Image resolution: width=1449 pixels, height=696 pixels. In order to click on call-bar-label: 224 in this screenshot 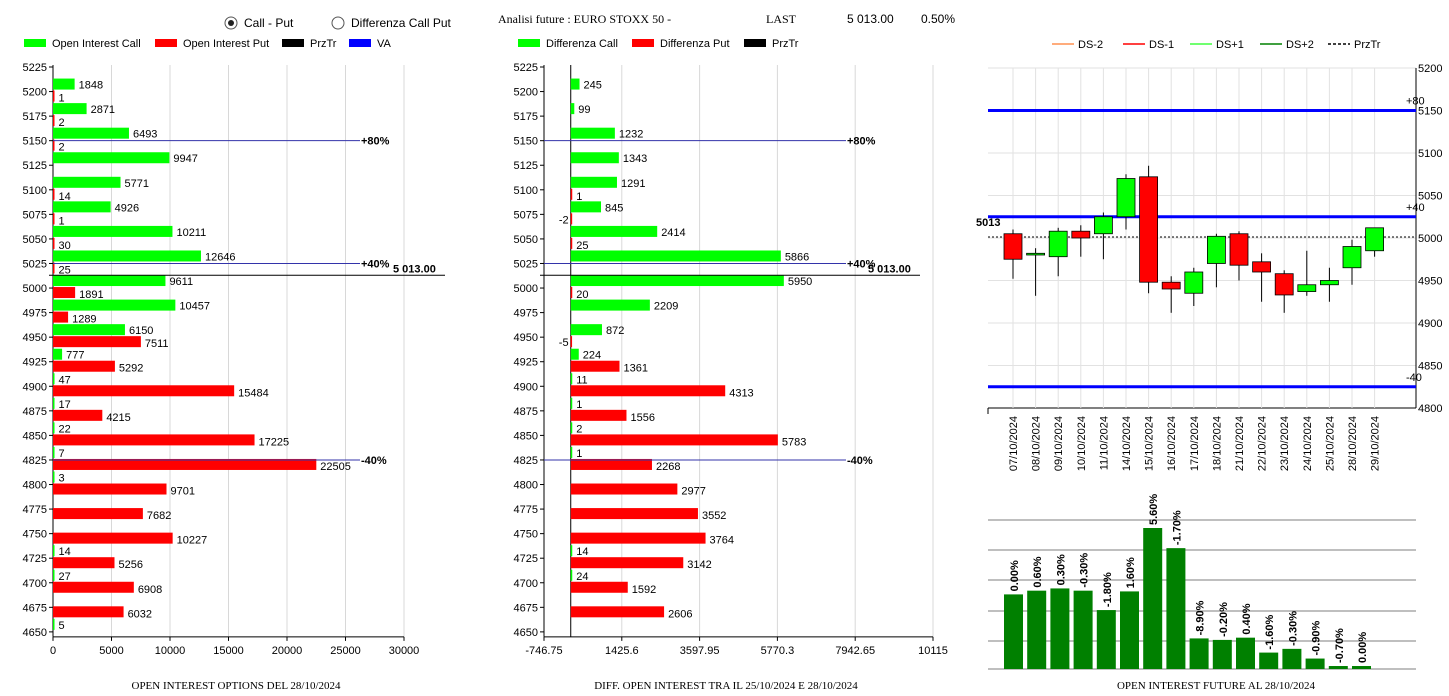, I will do `click(592, 356)`.